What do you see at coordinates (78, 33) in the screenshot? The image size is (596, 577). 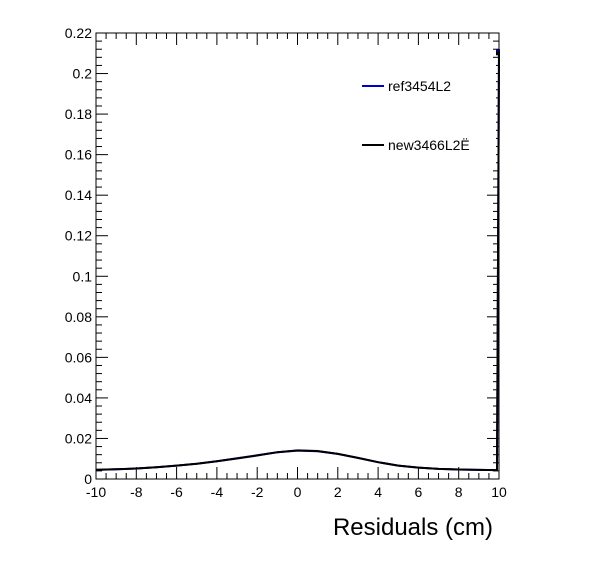 I see `y-tick-label: 0.22` at bounding box center [78, 33].